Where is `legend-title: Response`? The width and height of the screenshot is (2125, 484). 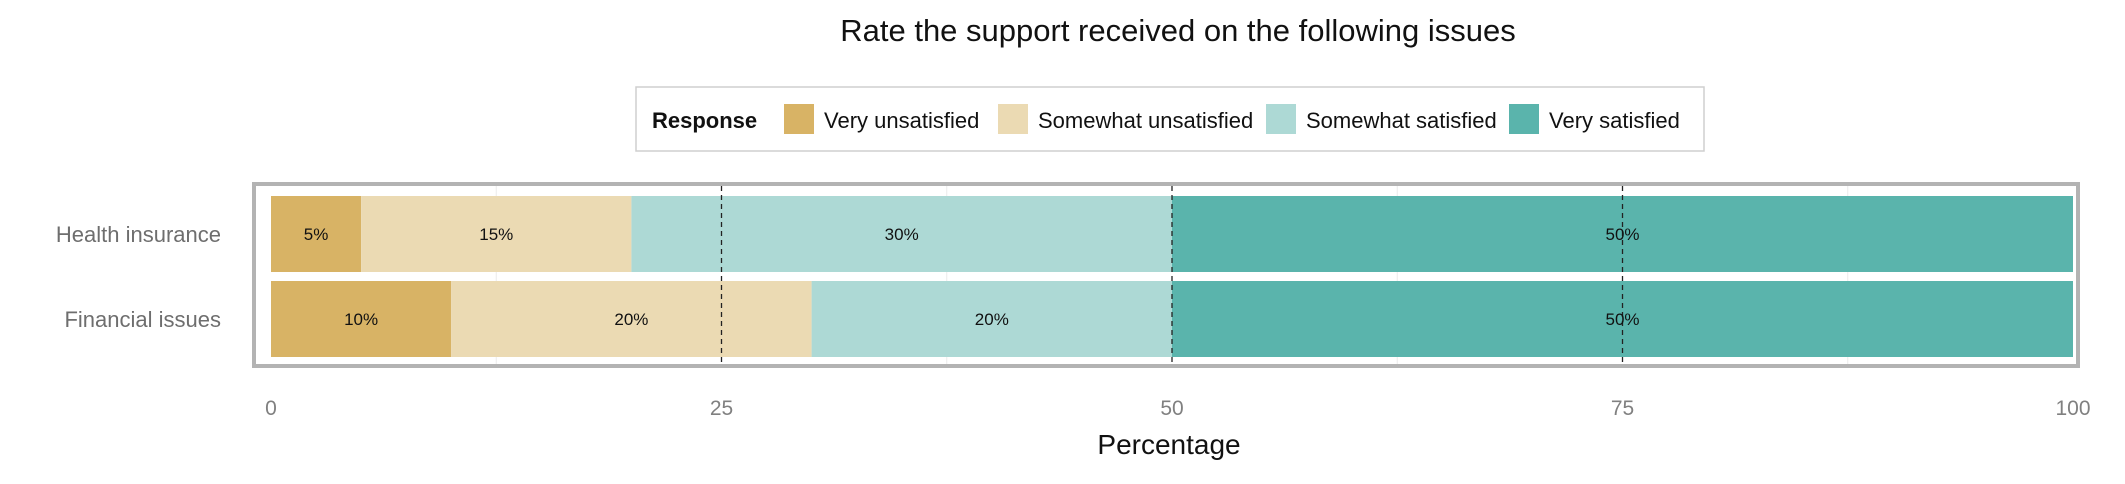
legend-title: Response is located at coordinates (704, 120).